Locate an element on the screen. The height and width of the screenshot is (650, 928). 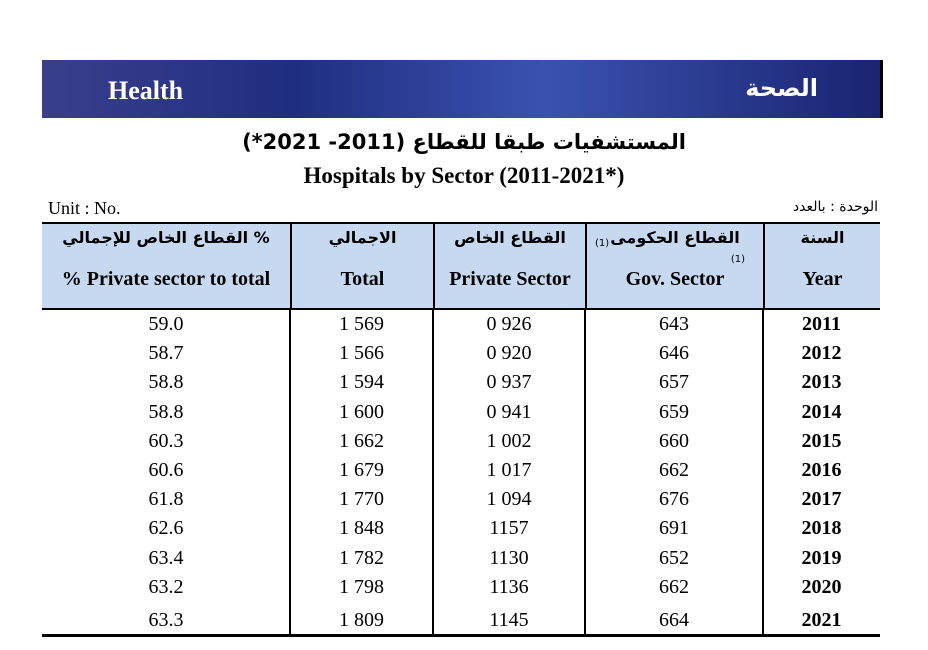
table-cell: 1 679 is located at coordinates (361, 470).